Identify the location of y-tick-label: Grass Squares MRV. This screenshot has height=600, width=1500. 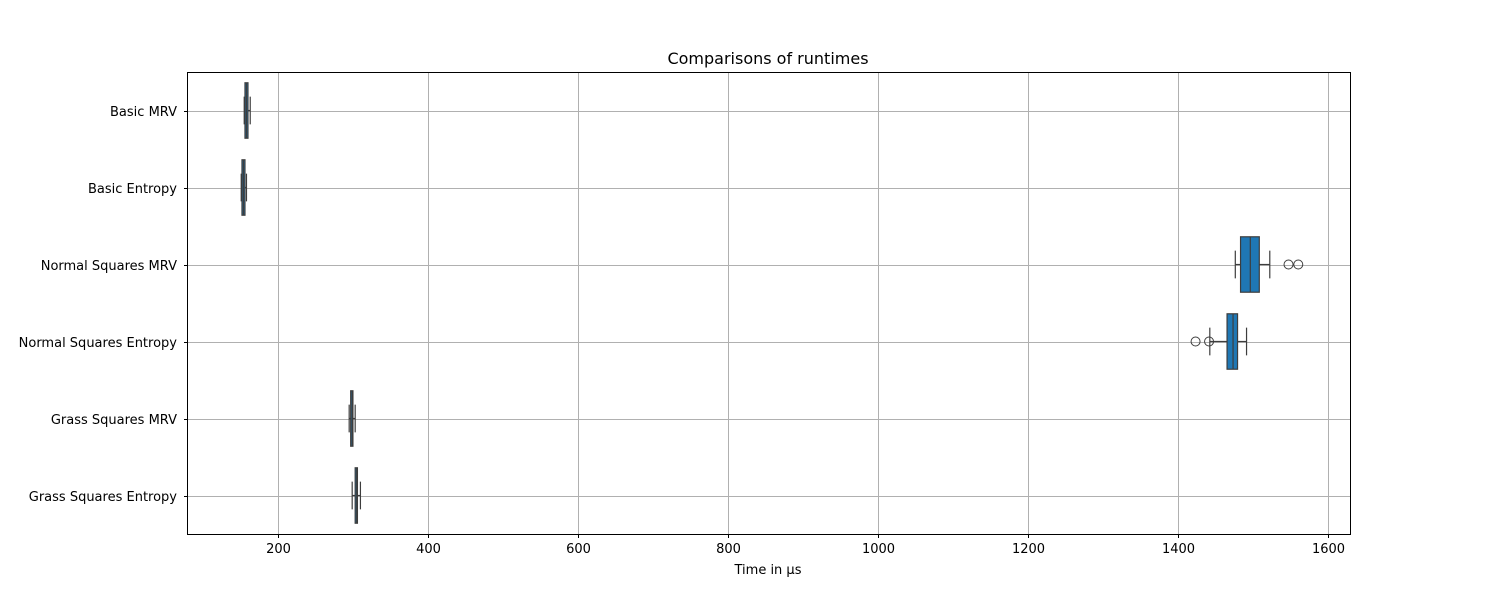
(114, 420).